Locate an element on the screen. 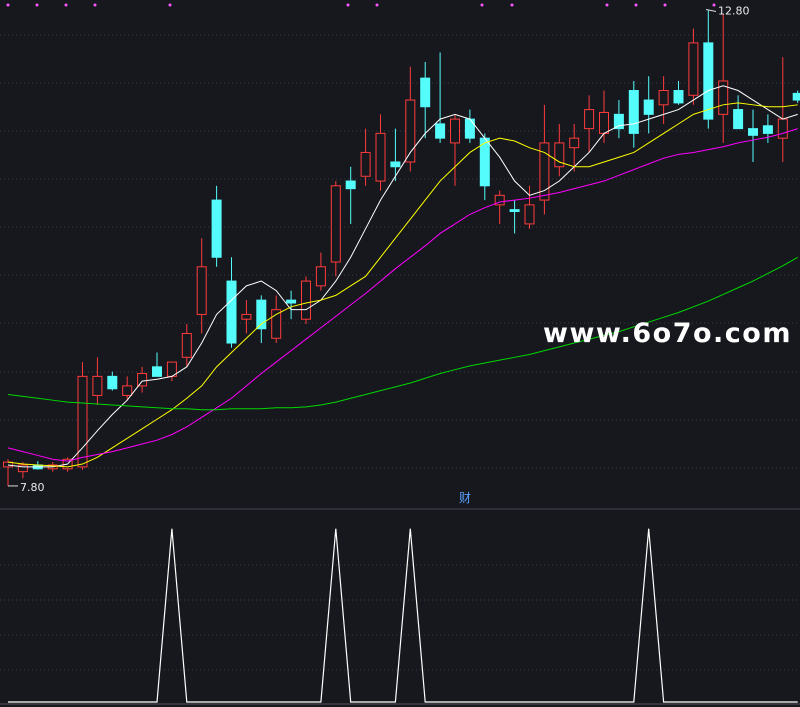  watermark: www.6o7o.com is located at coordinates (667, 333).